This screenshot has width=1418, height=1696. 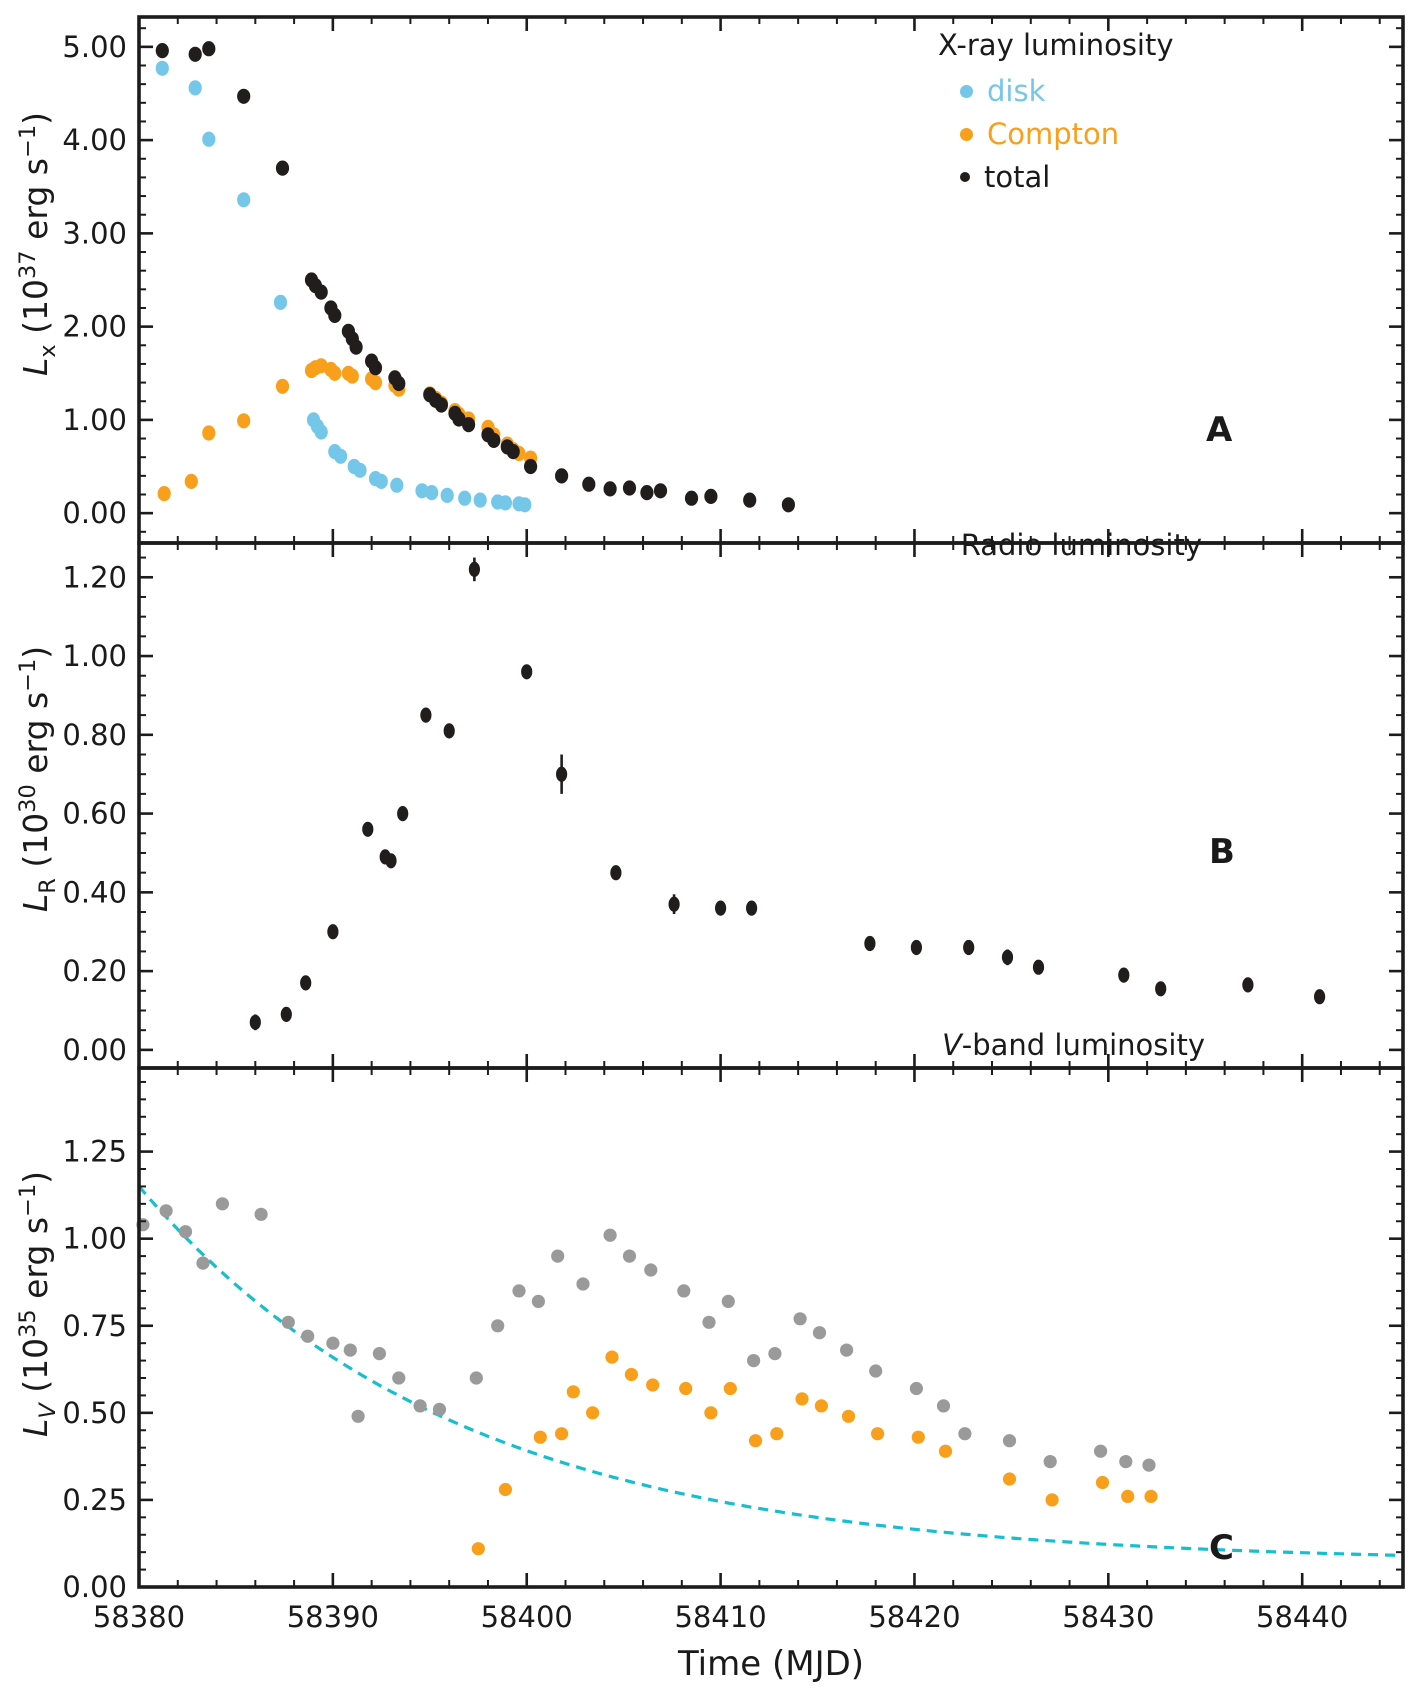 What do you see at coordinates (1067, 177) in the screenshot?
I see `legend-entry-total: total` at bounding box center [1067, 177].